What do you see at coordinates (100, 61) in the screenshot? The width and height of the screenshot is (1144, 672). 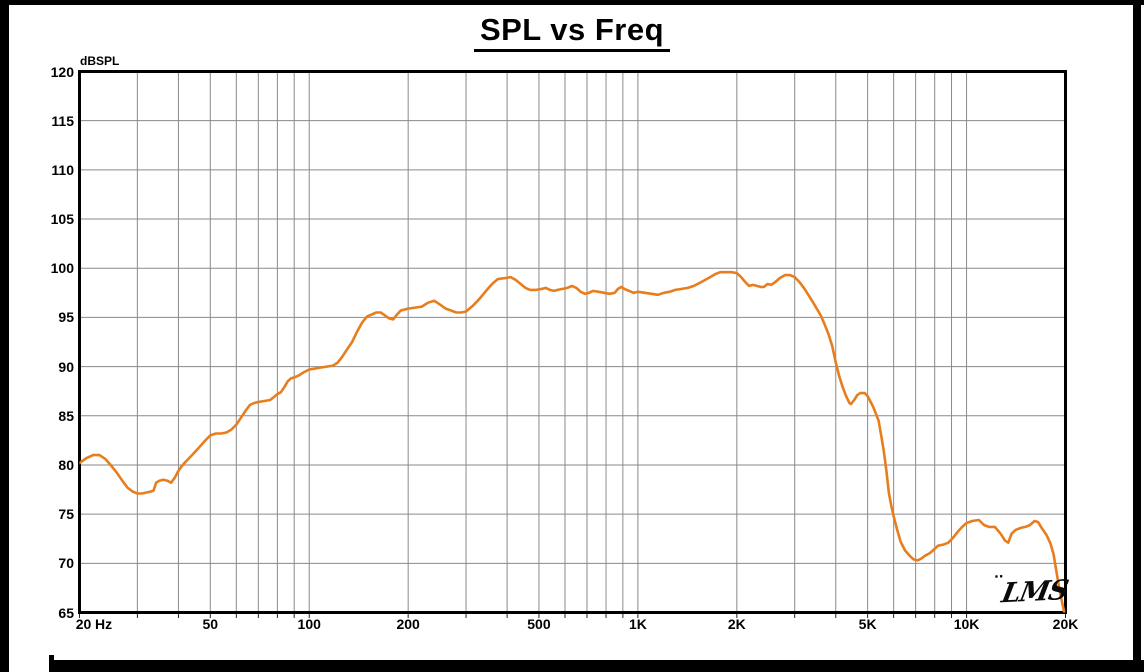 I see `y-axis-unit-label: dBSPL` at bounding box center [100, 61].